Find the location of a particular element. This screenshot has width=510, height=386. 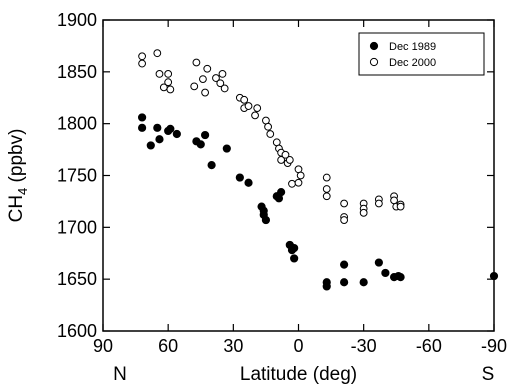

y-axis-label-subscript: 4 is located at coordinates (22, 191).